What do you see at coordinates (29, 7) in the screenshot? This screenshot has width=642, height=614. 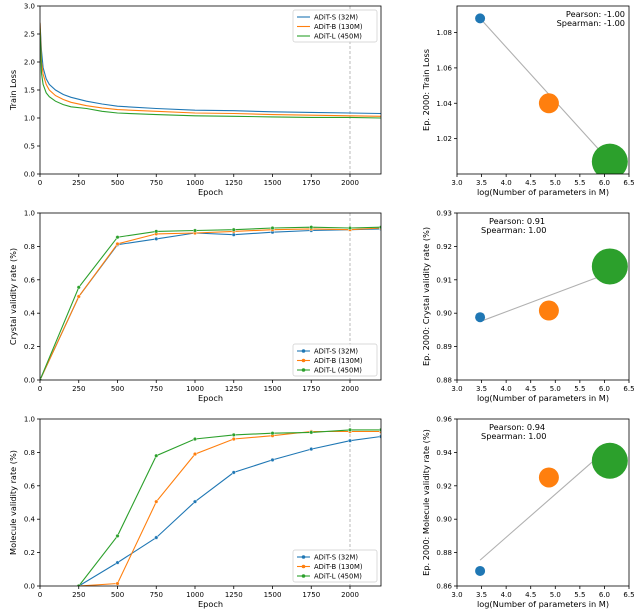 I see `y-tick-label: 3.0` at bounding box center [29, 7].